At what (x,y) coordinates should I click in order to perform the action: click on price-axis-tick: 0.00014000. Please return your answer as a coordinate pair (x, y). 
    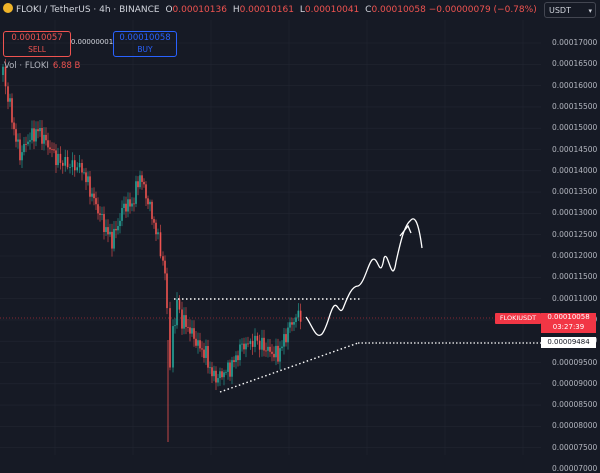
    Looking at the image, I should click on (575, 170).